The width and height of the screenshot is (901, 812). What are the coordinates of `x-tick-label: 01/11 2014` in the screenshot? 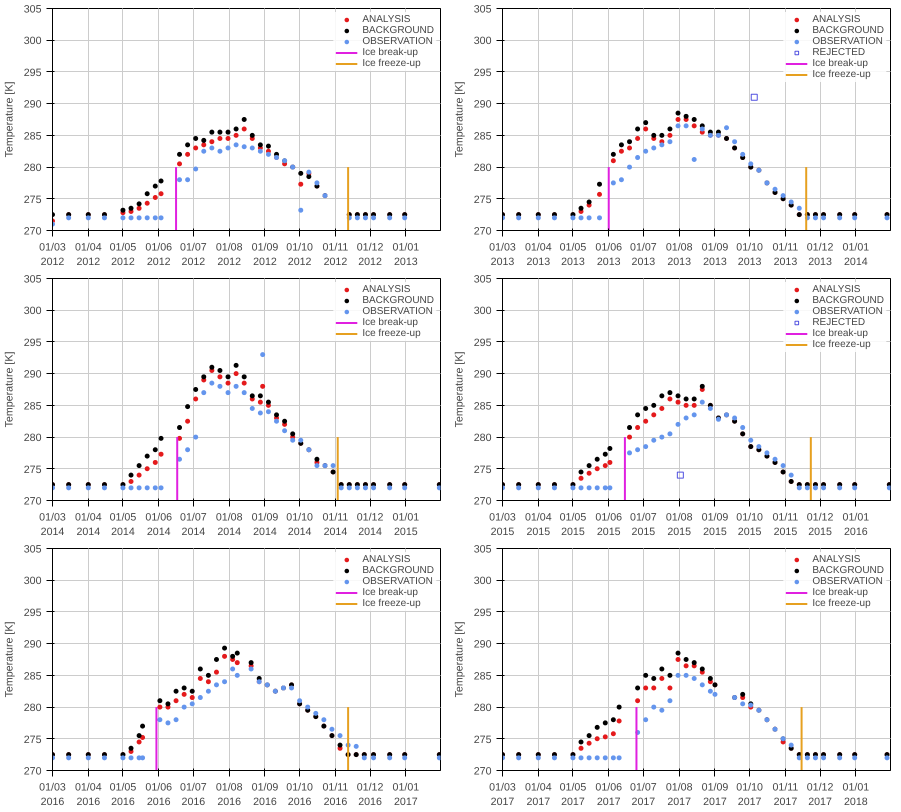 It's located at (335, 525).